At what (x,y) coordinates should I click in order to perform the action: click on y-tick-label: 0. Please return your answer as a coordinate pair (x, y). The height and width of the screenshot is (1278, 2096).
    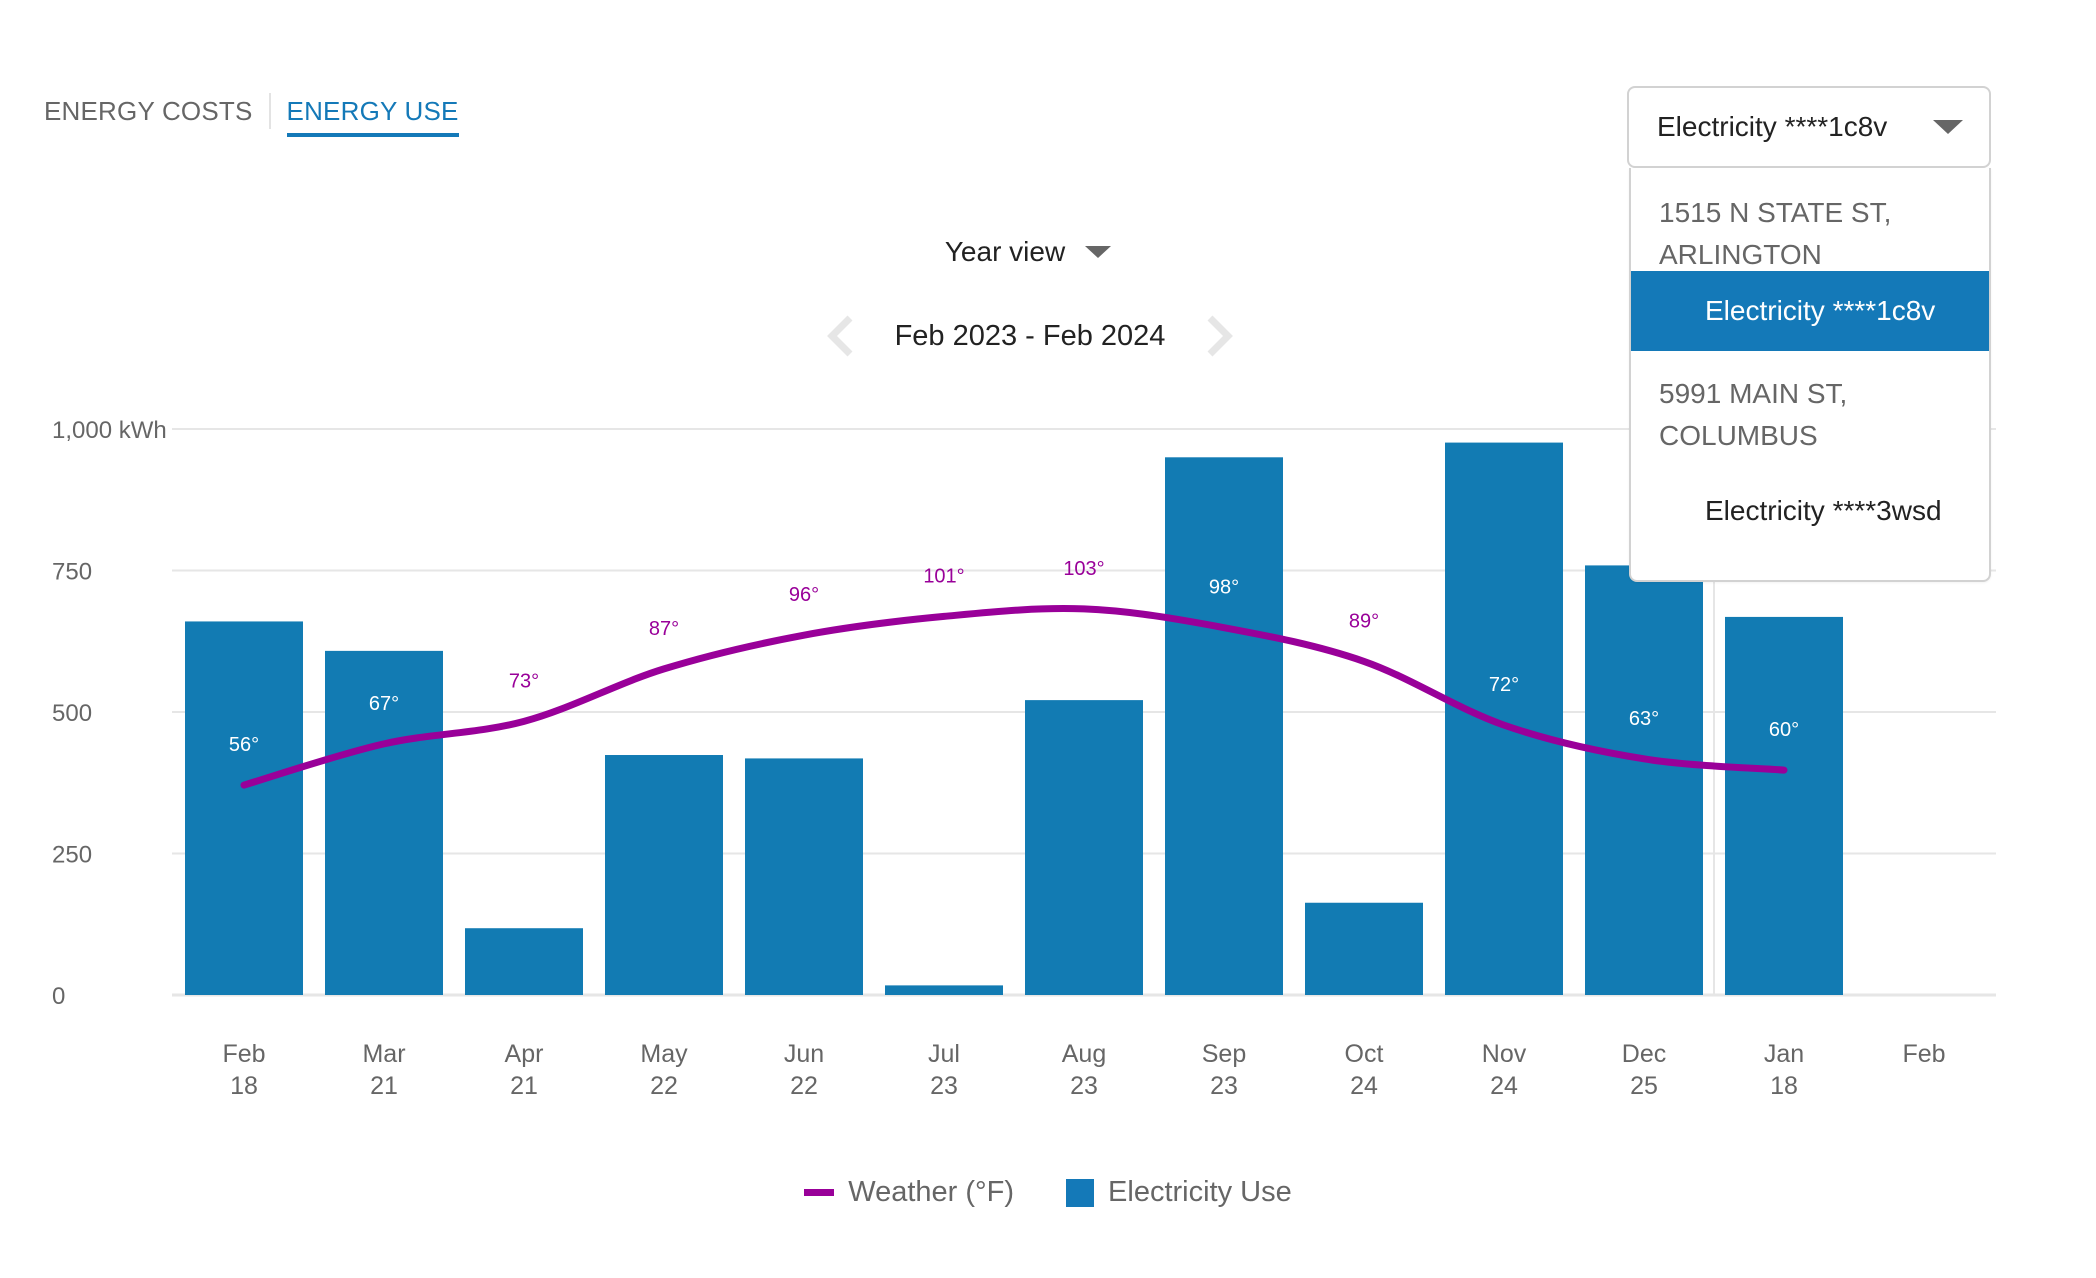
    Looking at the image, I should click on (58, 996).